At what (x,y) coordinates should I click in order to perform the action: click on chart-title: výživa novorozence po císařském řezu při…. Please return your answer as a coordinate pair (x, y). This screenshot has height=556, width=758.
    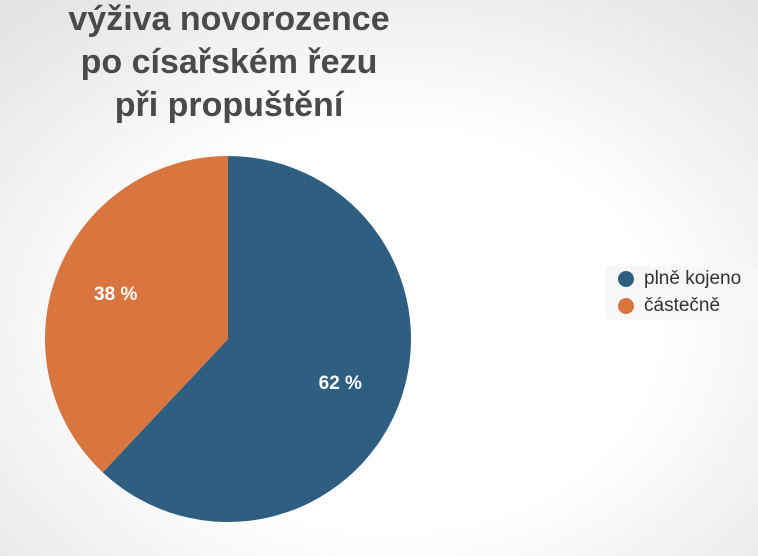
    Looking at the image, I should click on (229, 63).